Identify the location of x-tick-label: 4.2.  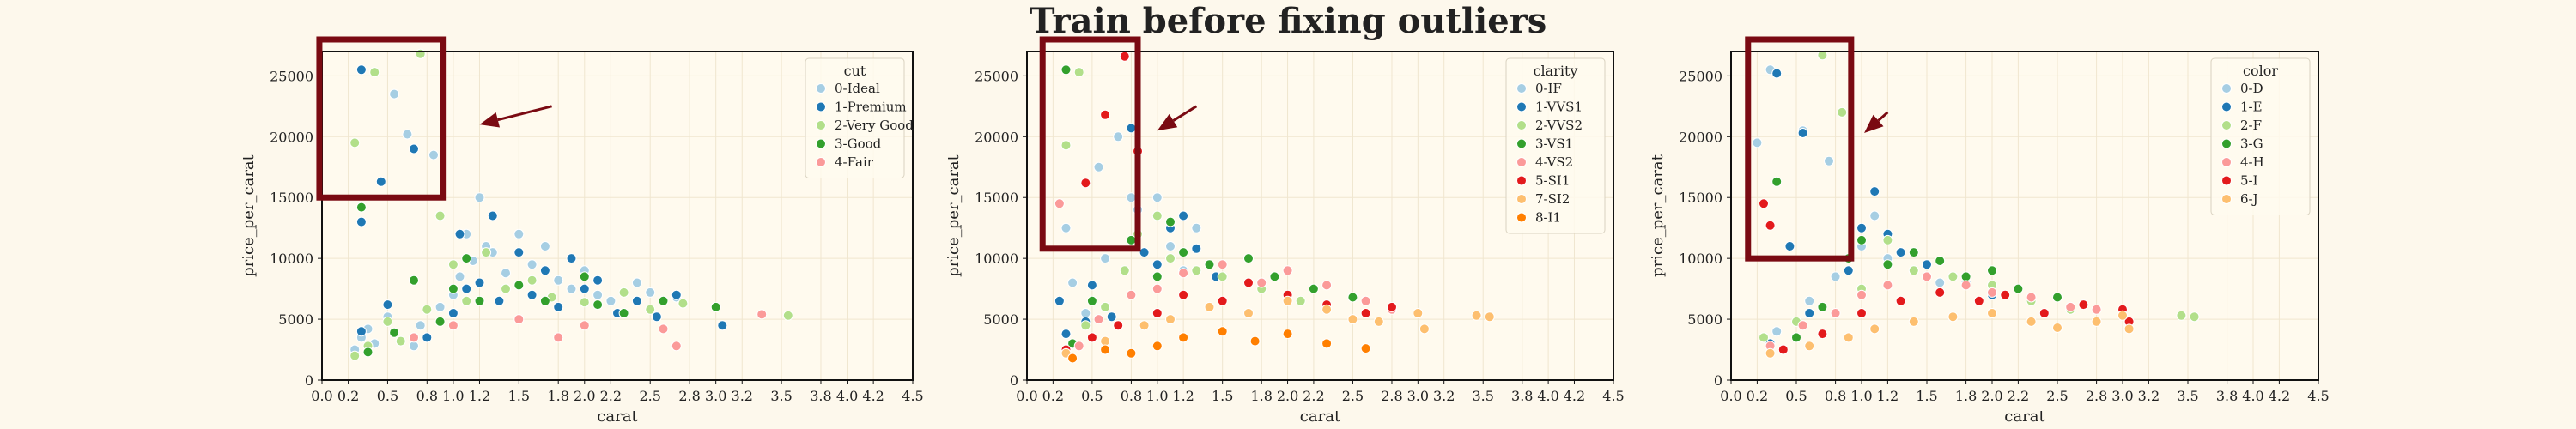
(2280, 396).